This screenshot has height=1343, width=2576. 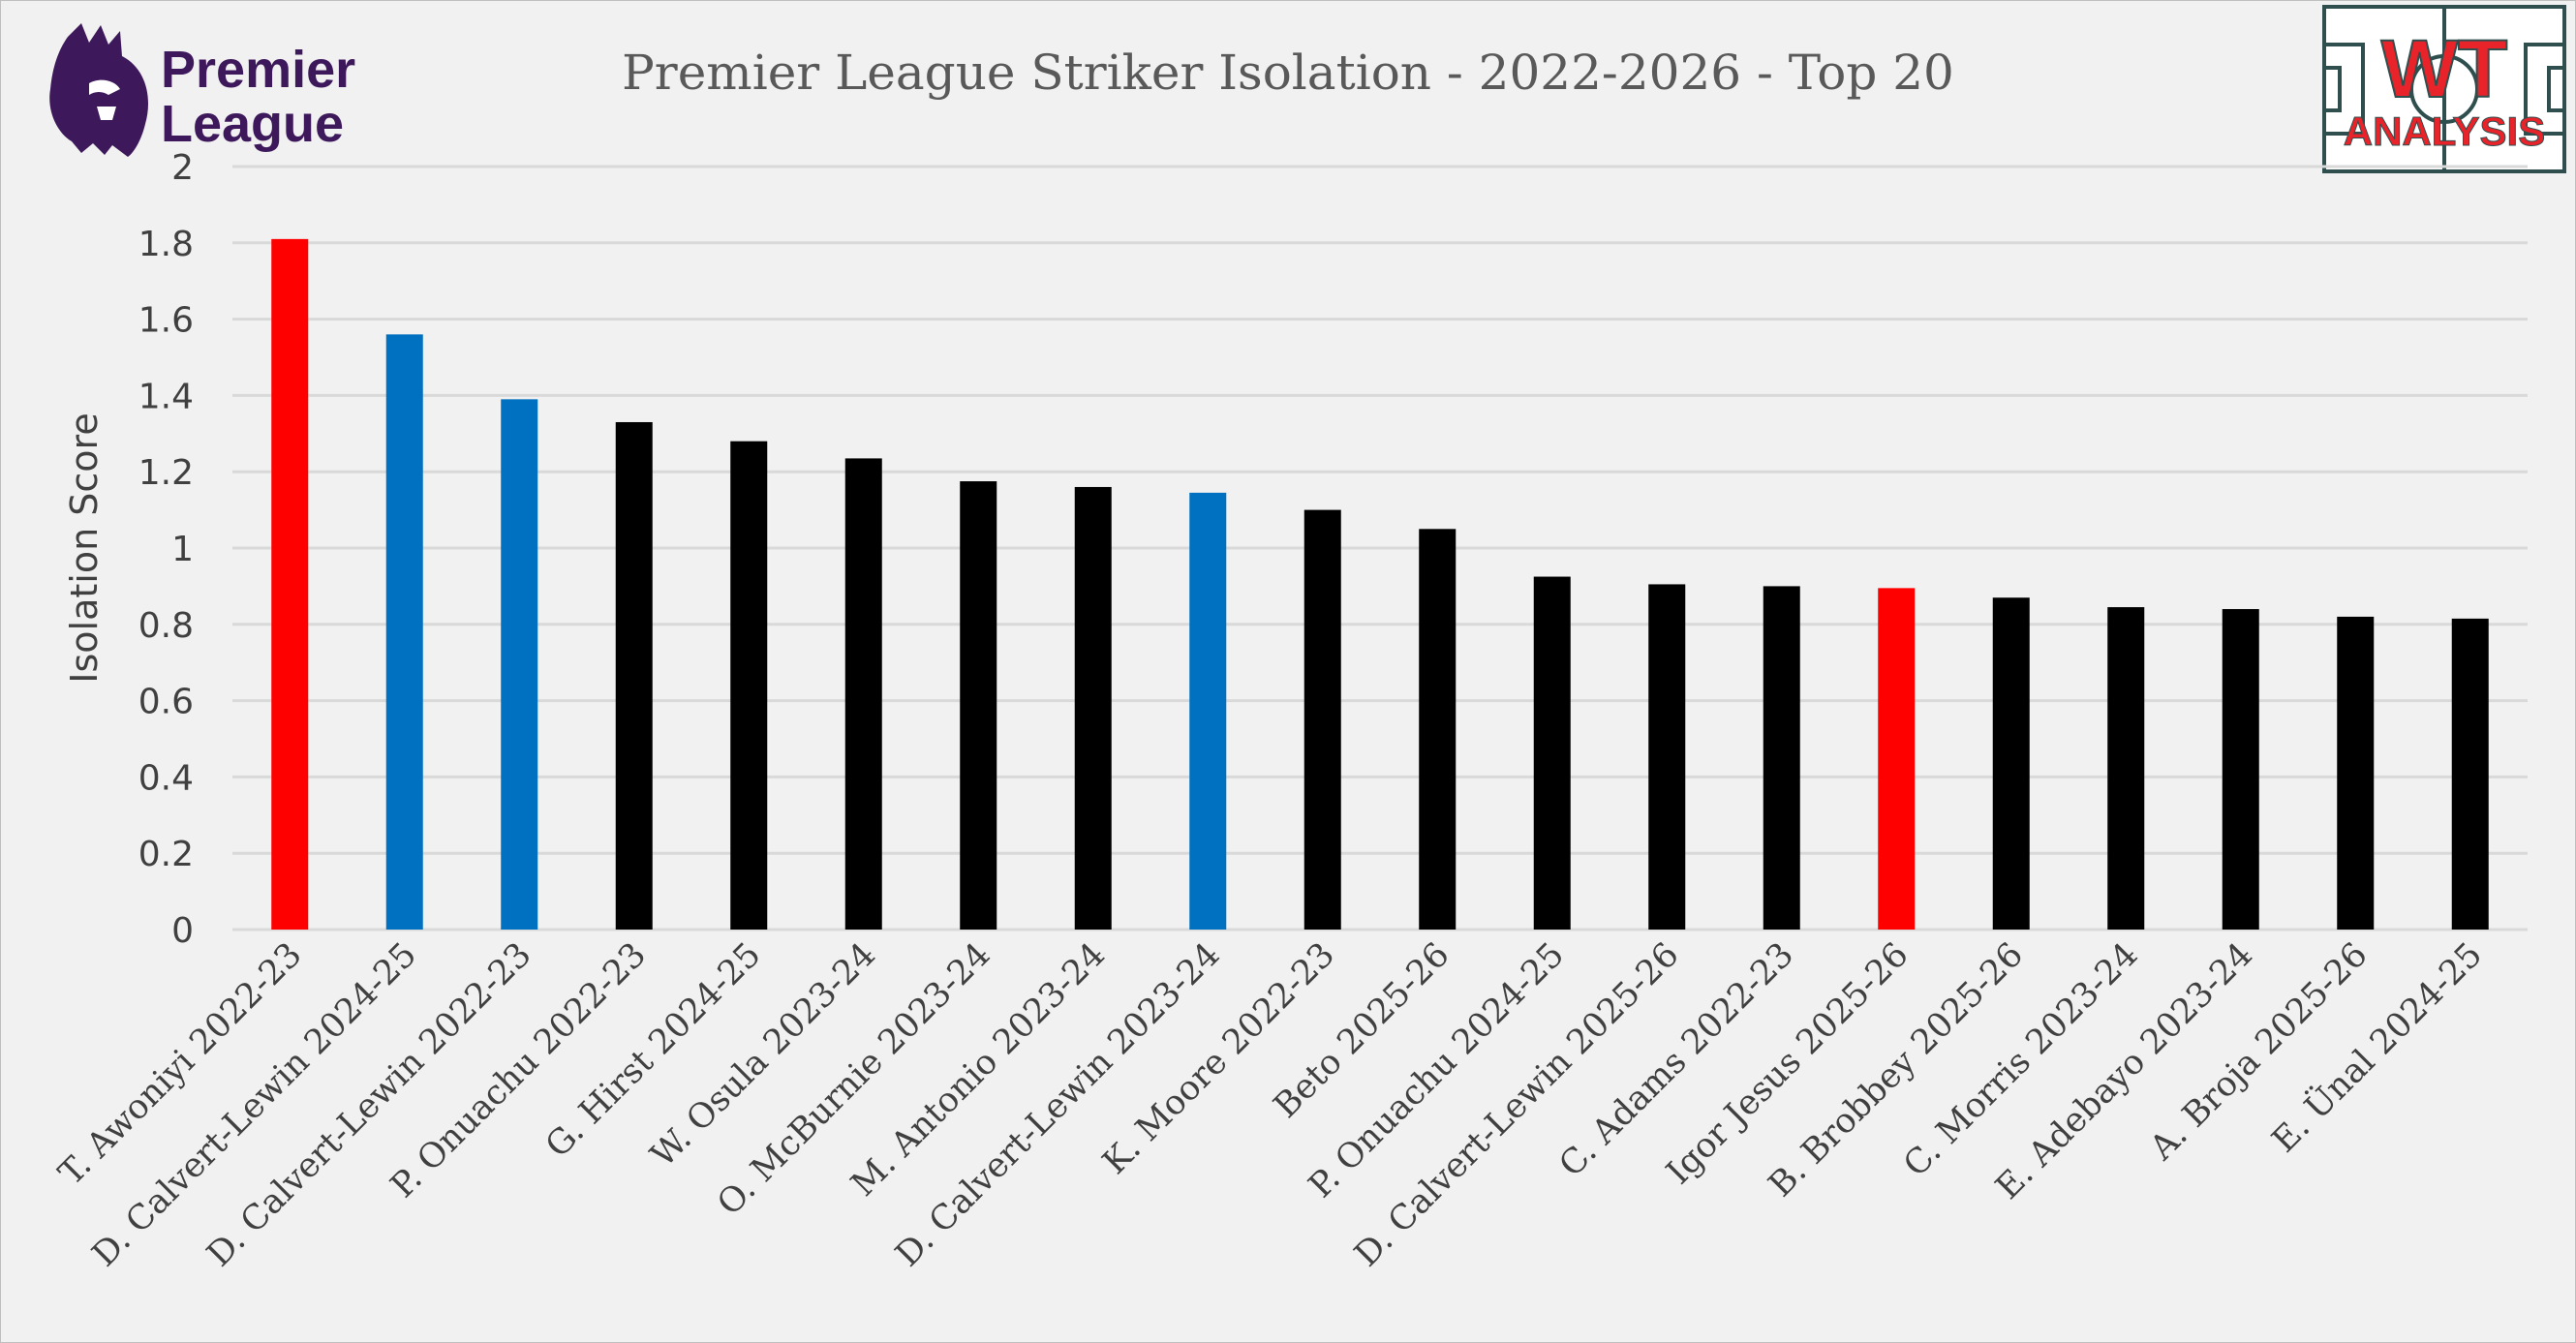 What do you see at coordinates (166, 778) in the screenshot?
I see `y-tick-label: 0.4` at bounding box center [166, 778].